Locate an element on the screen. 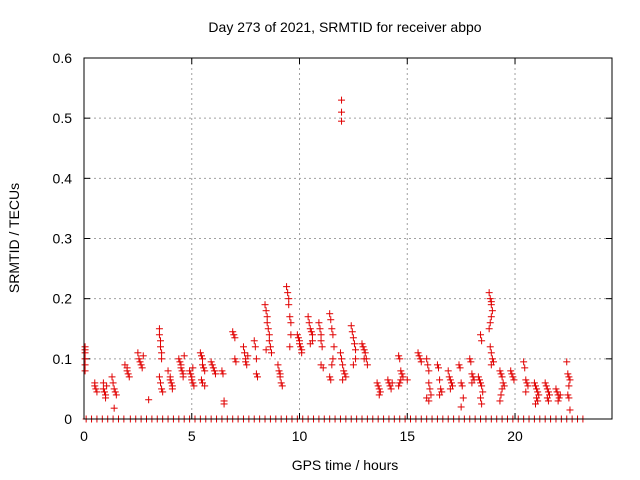 Image resolution: width=640 pixels, height=480 pixels. y-tick-label: 0.5 is located at coordinates (63, 118).